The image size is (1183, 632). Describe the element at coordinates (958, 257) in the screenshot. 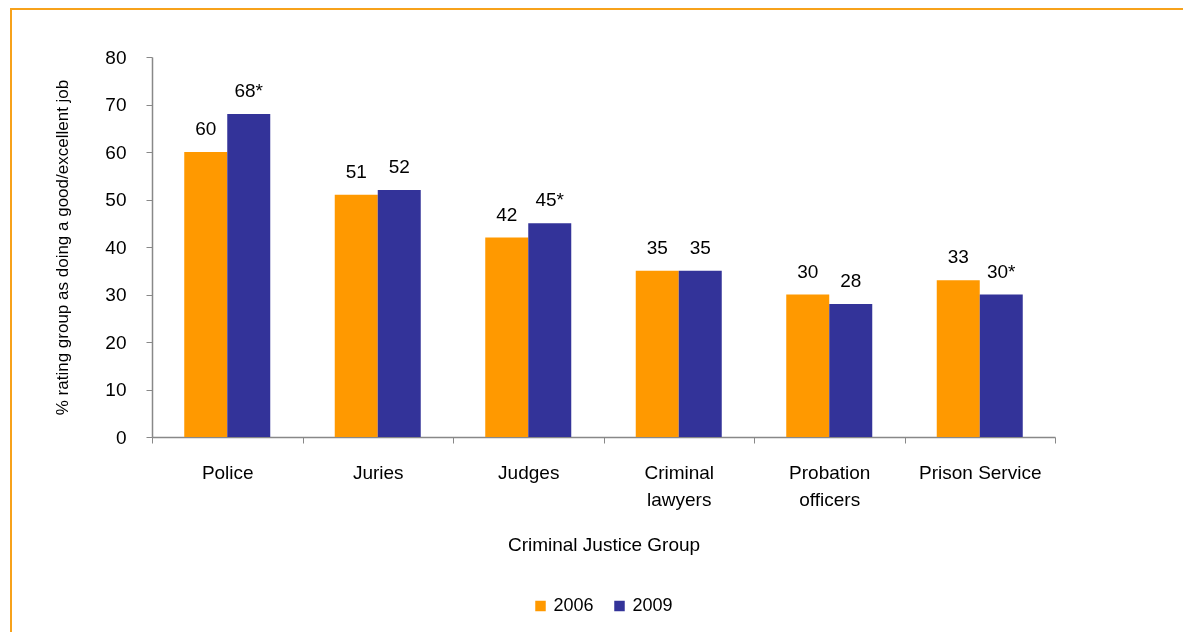

I see `data-label: 33` at that location.